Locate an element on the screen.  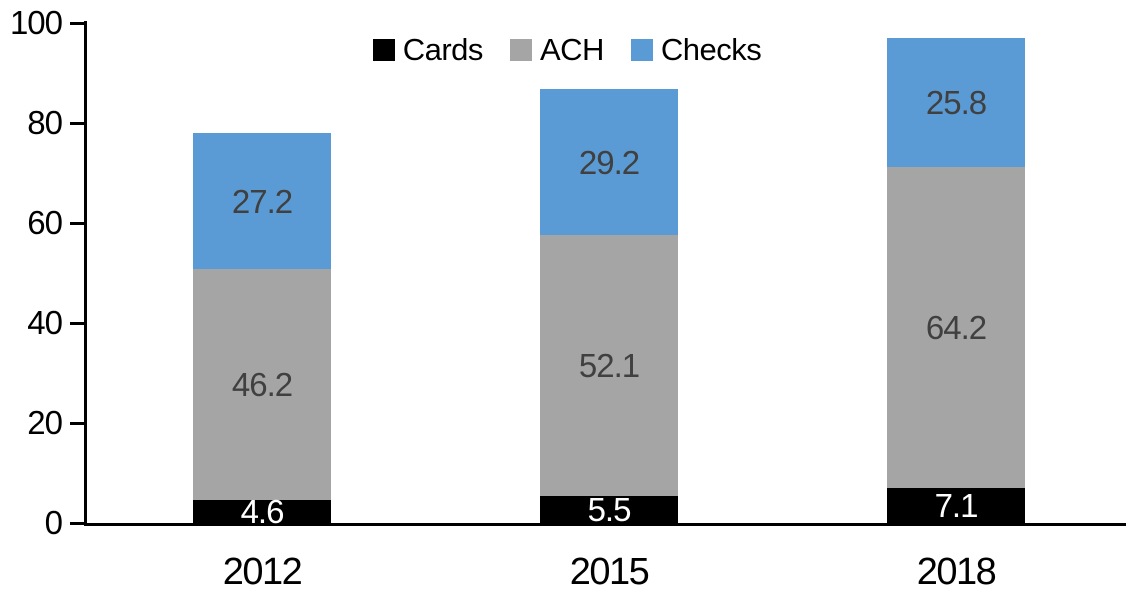
legend-swatch-ach is located at coordinates (520, 50).